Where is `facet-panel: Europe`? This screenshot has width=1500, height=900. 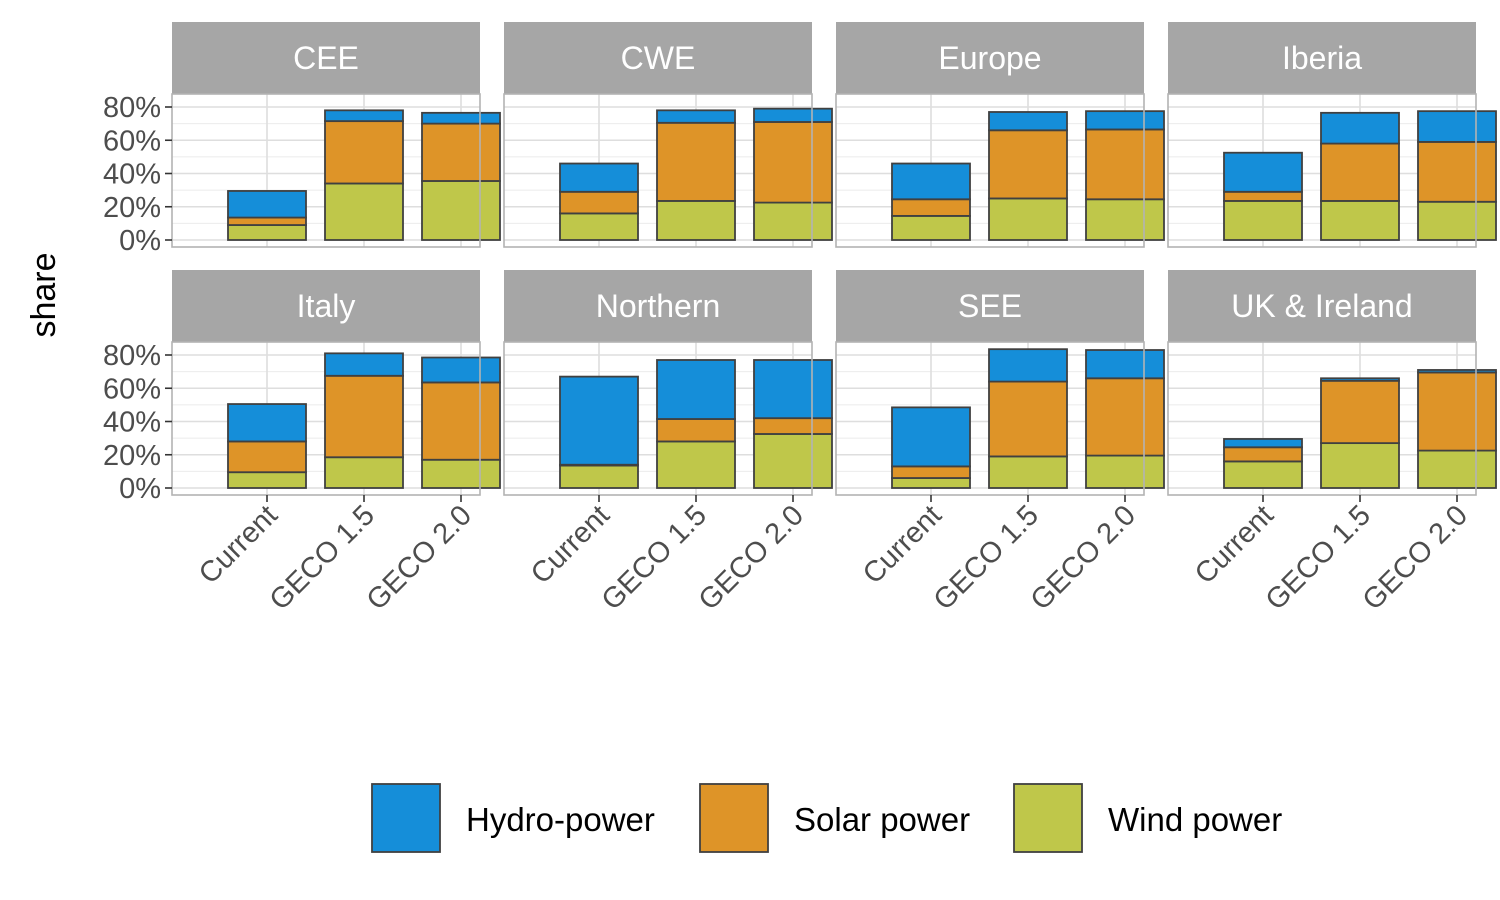 facet-panel: Europe is located at coordinates (1000, 135).